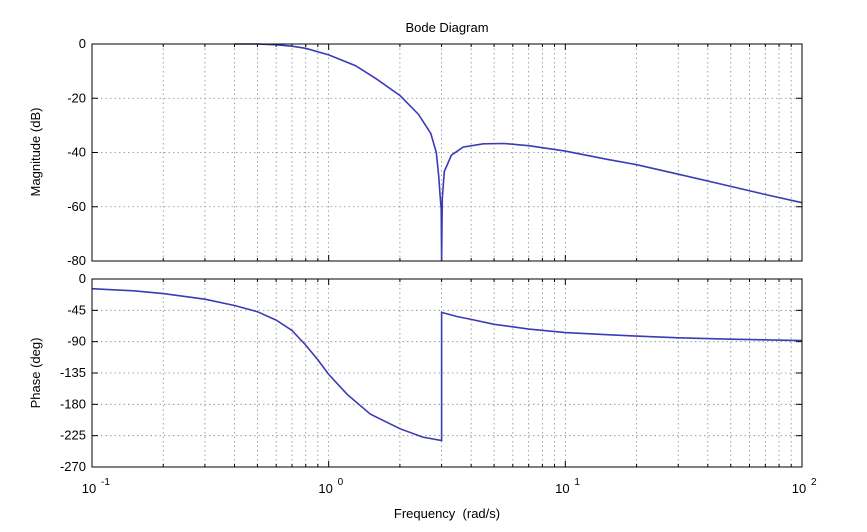 The image size is (867, 532). What do you see at coordinates (341, 482) in the screenshot?
I see `x-tick-label-exponent: 0` at bounding box center [341, 482].